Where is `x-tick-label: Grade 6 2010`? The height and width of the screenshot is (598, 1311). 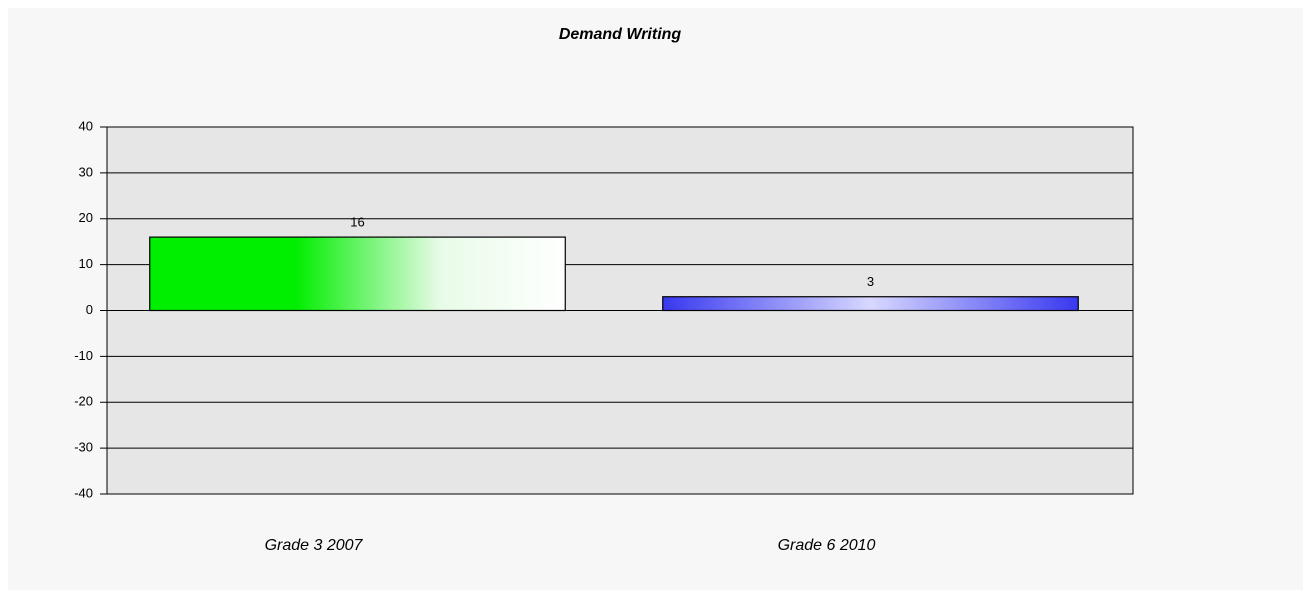
x-tick-label: Grade 6 2010 is located at coordinates (827, 545).